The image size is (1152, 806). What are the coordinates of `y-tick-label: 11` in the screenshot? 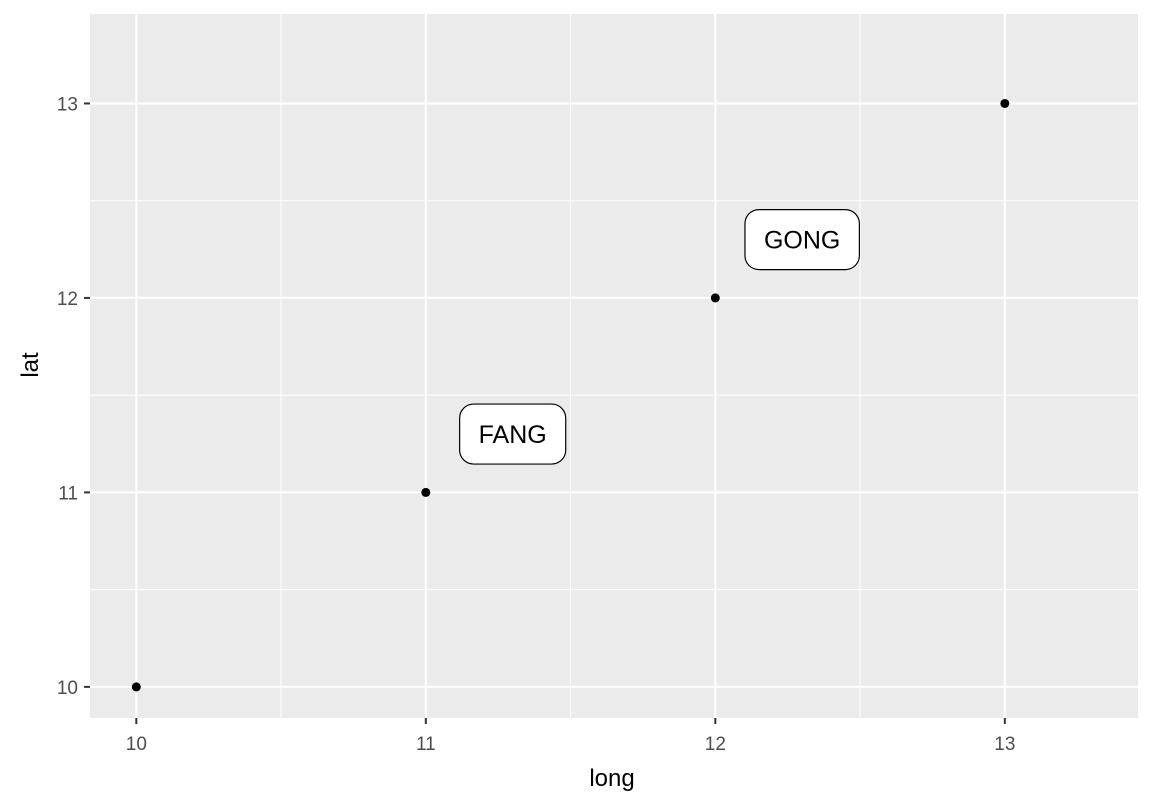 It's located at (68, 493).